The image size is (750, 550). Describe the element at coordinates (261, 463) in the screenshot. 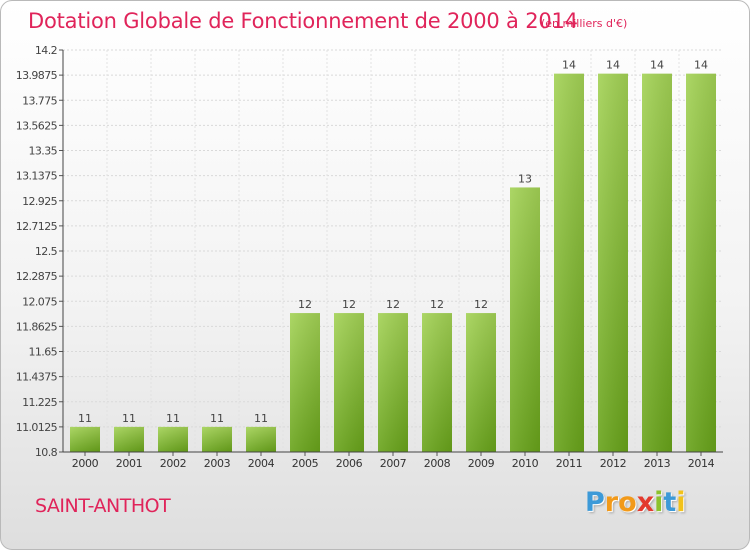

I see `x-tick-label: 2004` at that location.